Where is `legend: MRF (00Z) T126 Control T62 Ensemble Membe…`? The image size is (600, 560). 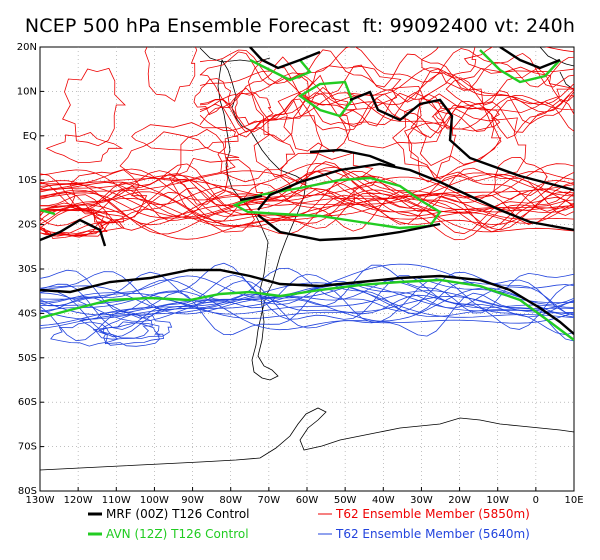
legend: MRF (00Z) T126 Control T62 Ensemble Membe… is located at coordinates (309, 524).